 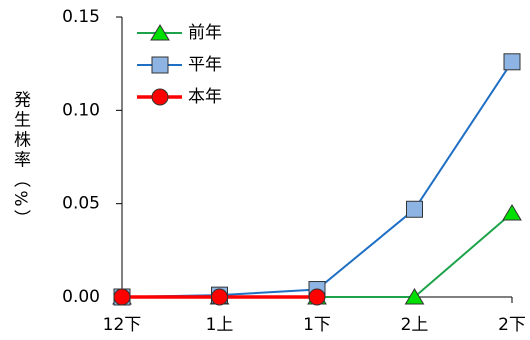 What do you see at coordinates (512, 325) in the screenshot?
I see `x-tick-label: 2下` at bounding box center [512, 325].